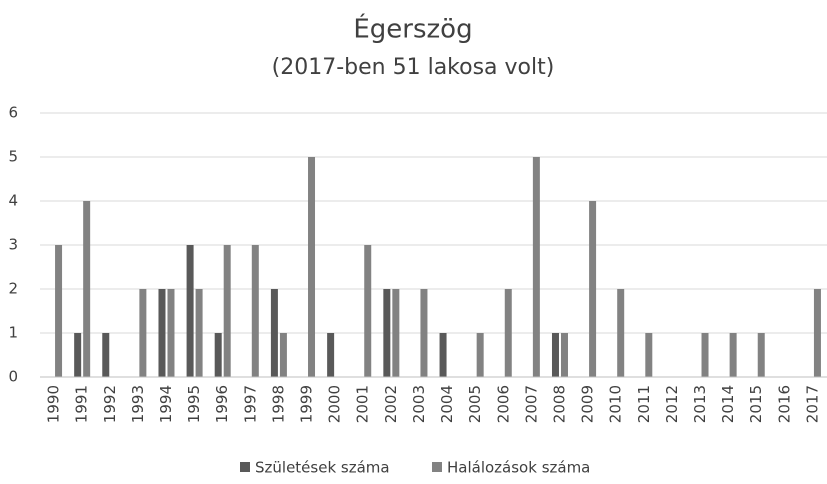  Describe the element at coordinates (363, 404) in the screenshot. I see `x-tick-label: 2001` at that location.